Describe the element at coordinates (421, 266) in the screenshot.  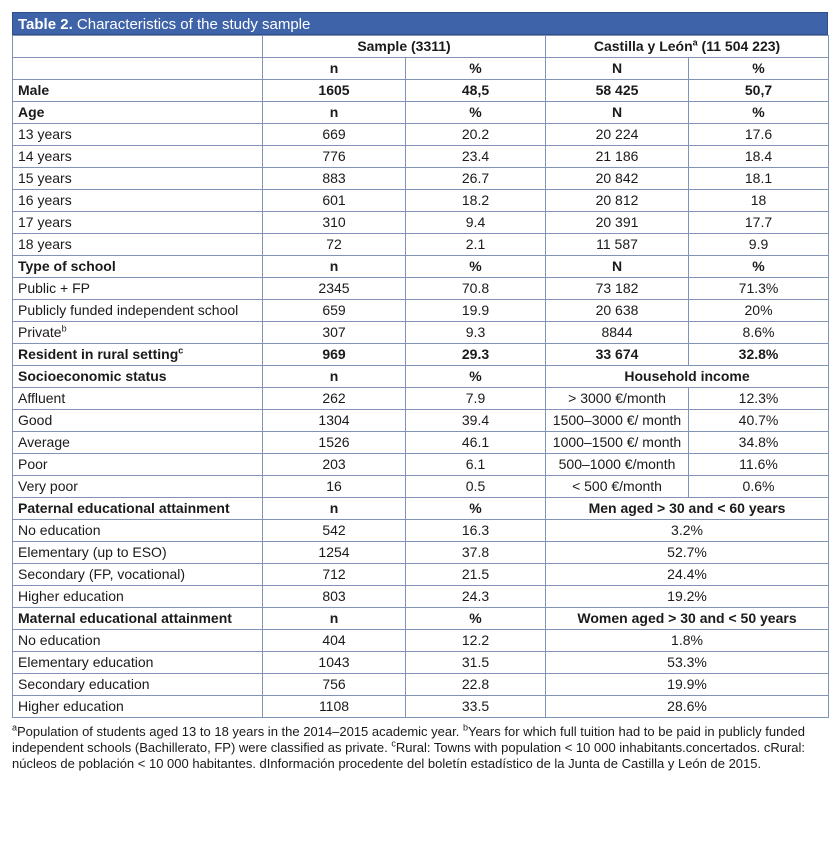
I see `table-row: Type of school n% N%` at that location.